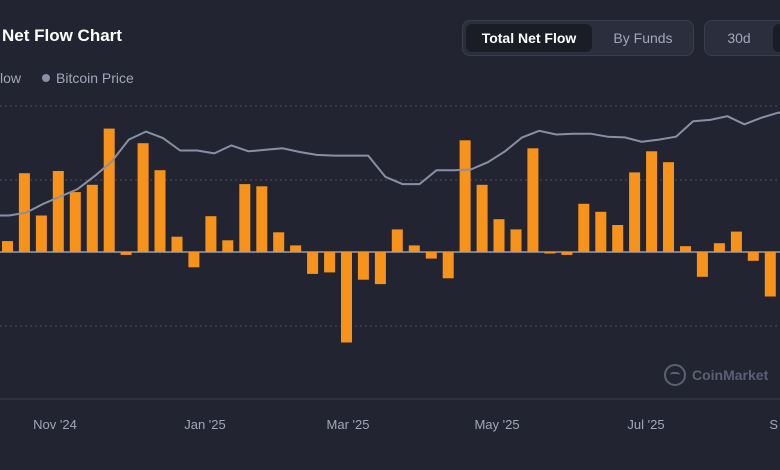 The image size is (780, 470). What do you see at coordinates (95, 78) in the screenshot?
I see `legend-price-label: Bitcoin Price` at bounding box center [95, 78].